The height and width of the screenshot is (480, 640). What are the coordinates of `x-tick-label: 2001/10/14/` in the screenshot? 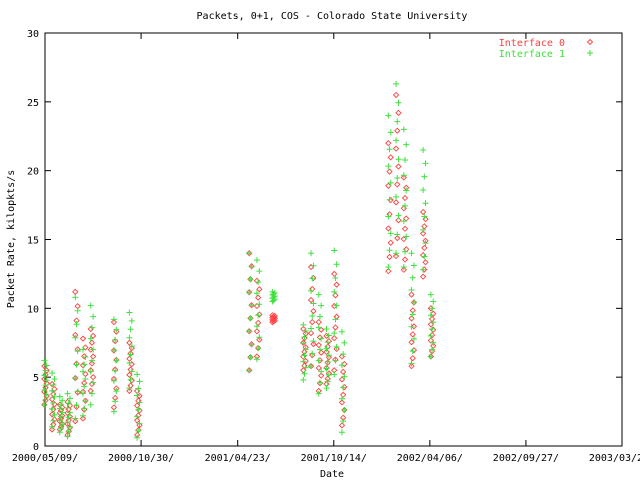 It's located at (334, 458).